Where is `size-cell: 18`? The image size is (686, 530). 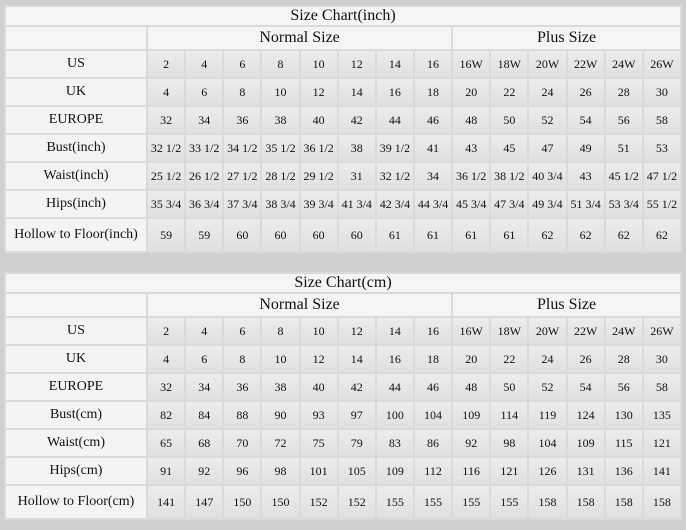
size-cell: 18 is located at coordinates (433, 359).